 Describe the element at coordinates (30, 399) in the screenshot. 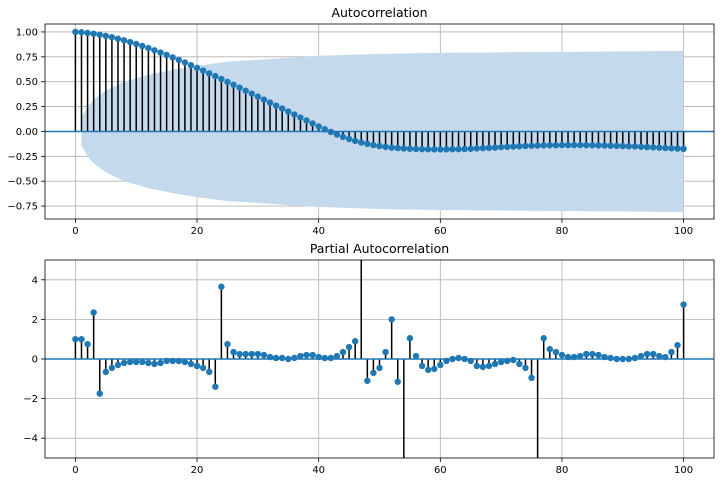

I see `y-tick-label: −2` at that location.